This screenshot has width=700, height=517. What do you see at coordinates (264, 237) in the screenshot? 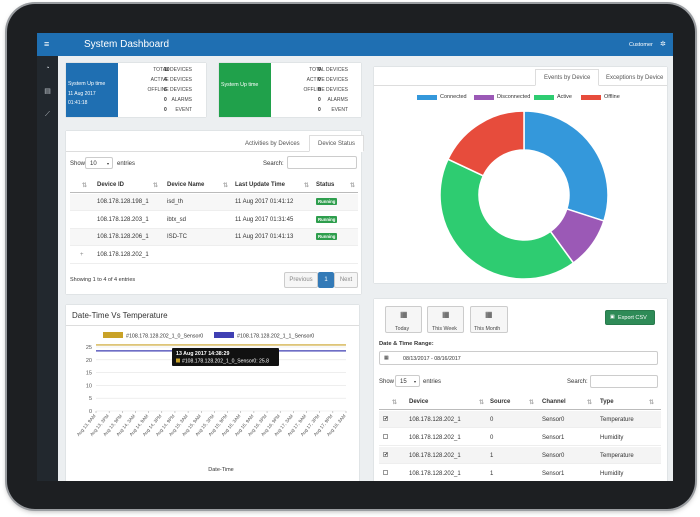
I see `last-update-time: 11 Aug 2017 01:41:13` at bounding box center [264, 237].